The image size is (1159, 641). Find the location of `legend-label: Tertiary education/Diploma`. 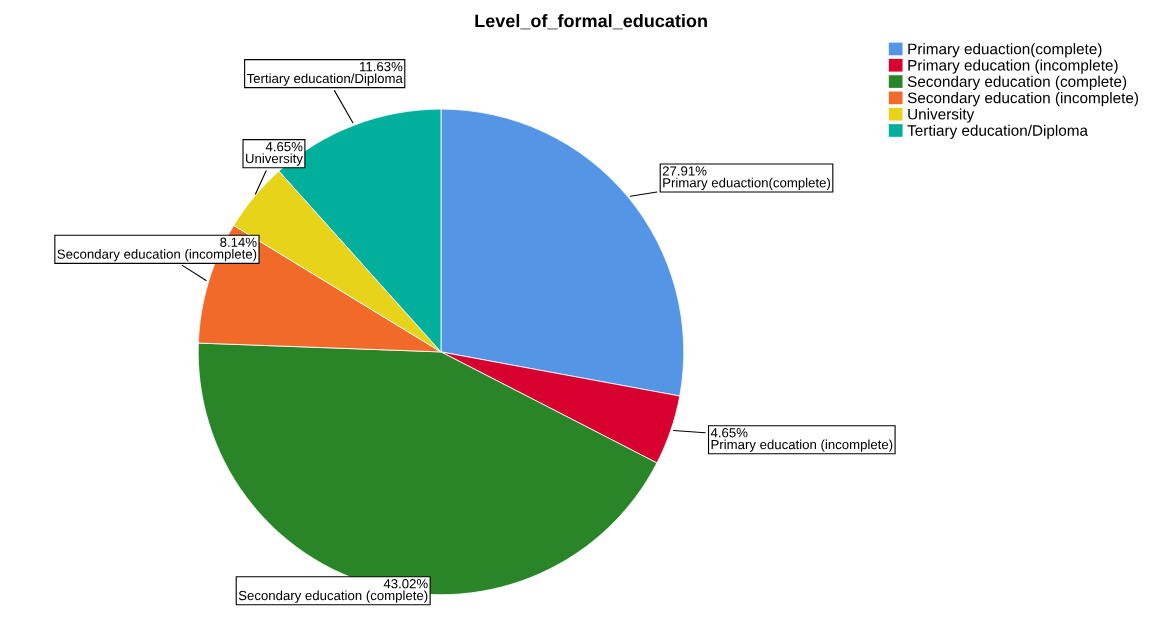

legend-label: Tertiary education/Diploma is located at coordinates (997, 131).